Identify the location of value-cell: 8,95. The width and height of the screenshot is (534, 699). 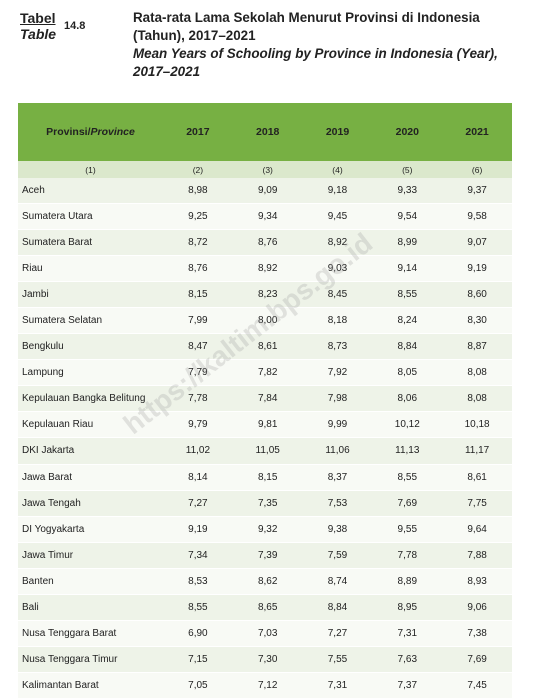
(407, 607).